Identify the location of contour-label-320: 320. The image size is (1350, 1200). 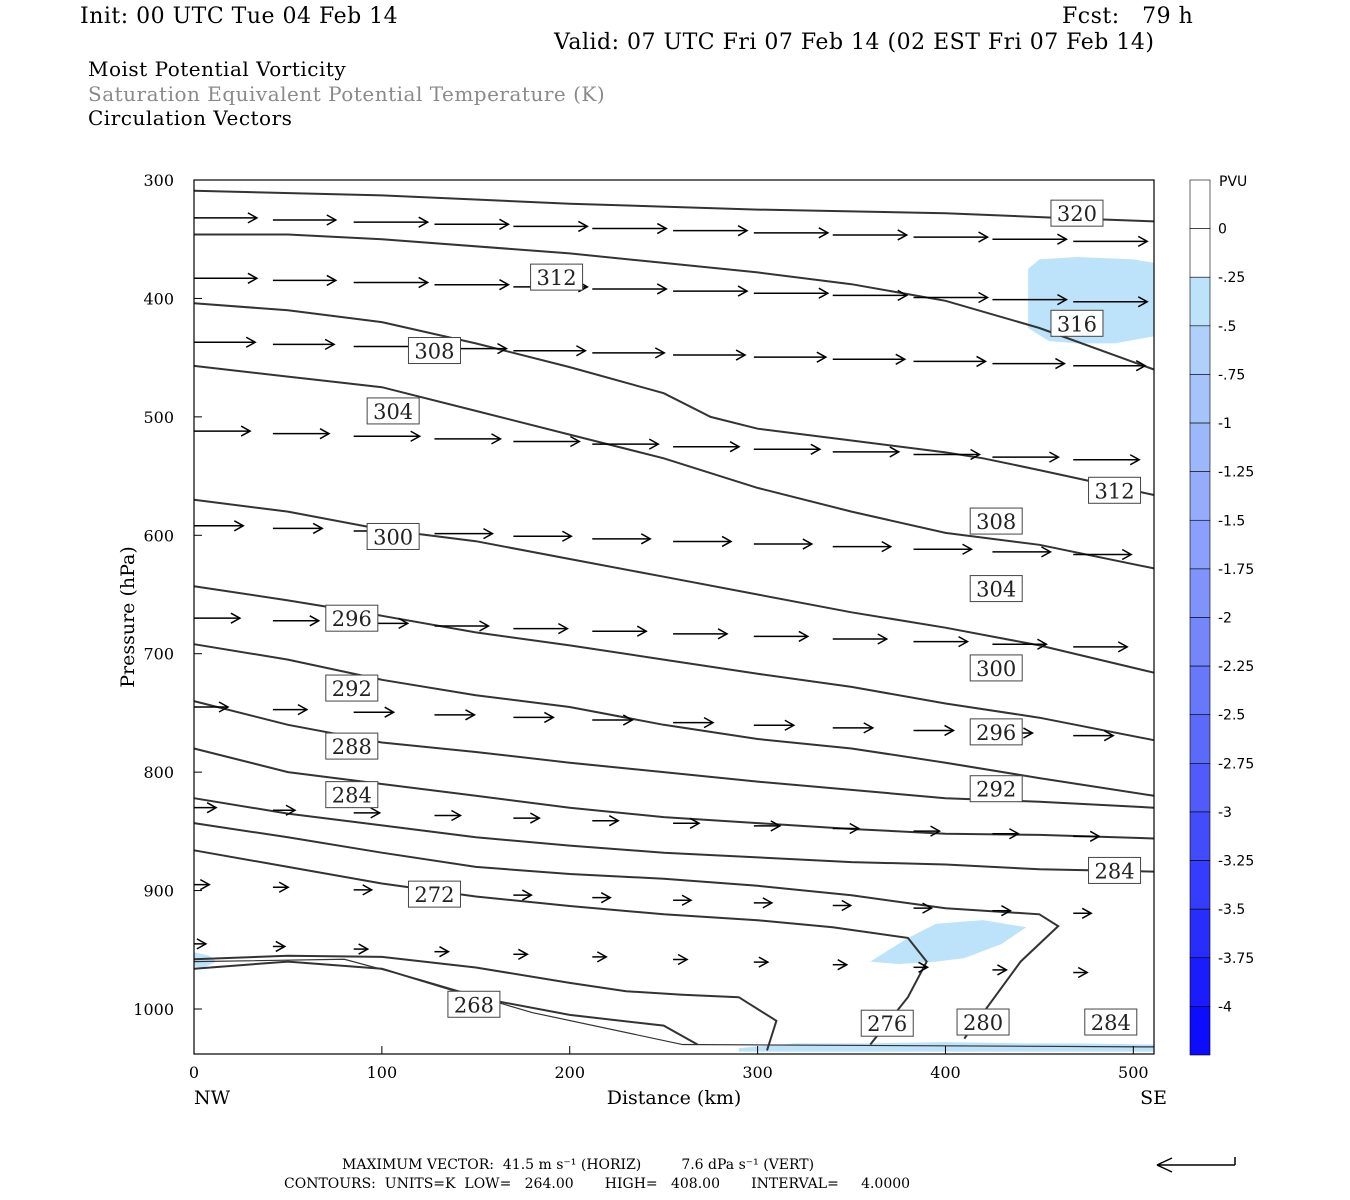
(1077, 214).